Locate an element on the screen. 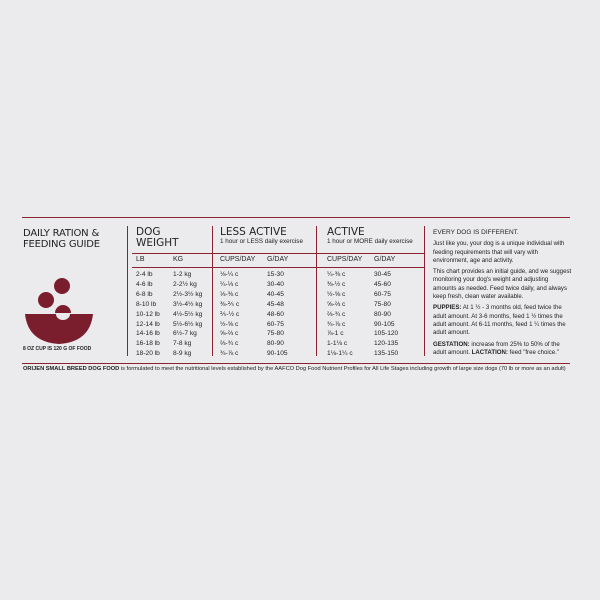 The height and width of the screenshot is (600, 600). guide-title: DAILY RATION & FEEDING GUIDE is located at coordinates (61, 239).